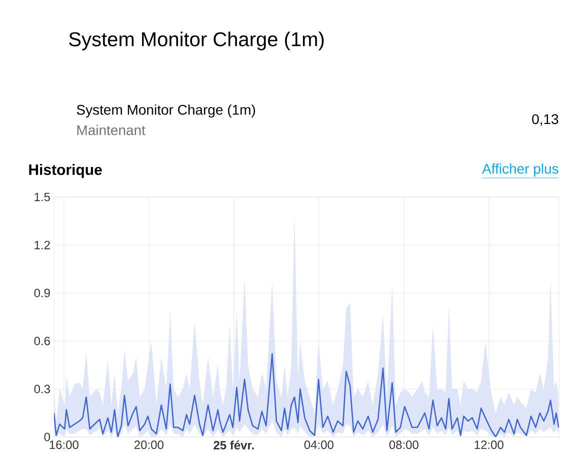 Image resolution: width=585 pixels, height=463 pixels. I want to click on text: Maintenant, so click(111, 130).